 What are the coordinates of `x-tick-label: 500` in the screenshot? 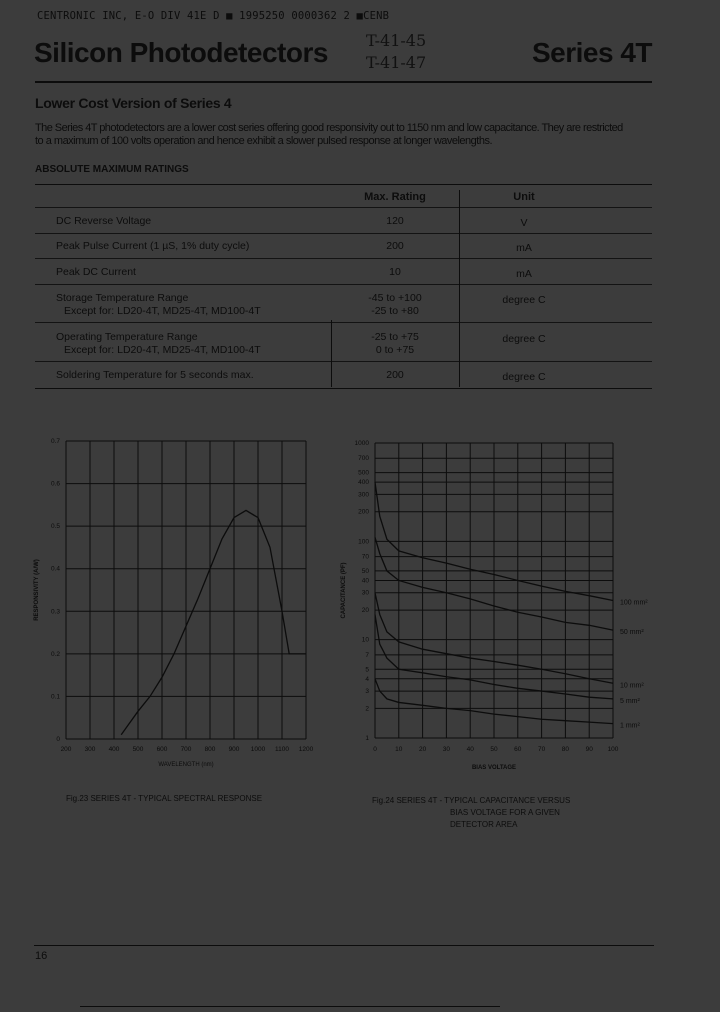 It's located at (138, 749).